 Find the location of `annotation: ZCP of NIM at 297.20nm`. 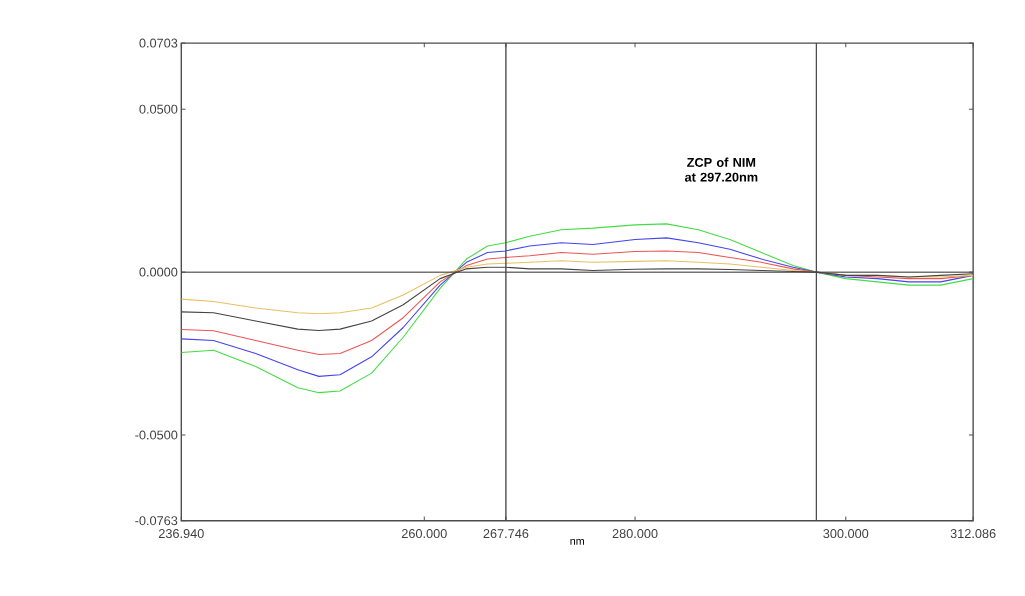

annotation: ZCP of NIM at 297.20nm is located at coordinates (721, 169).